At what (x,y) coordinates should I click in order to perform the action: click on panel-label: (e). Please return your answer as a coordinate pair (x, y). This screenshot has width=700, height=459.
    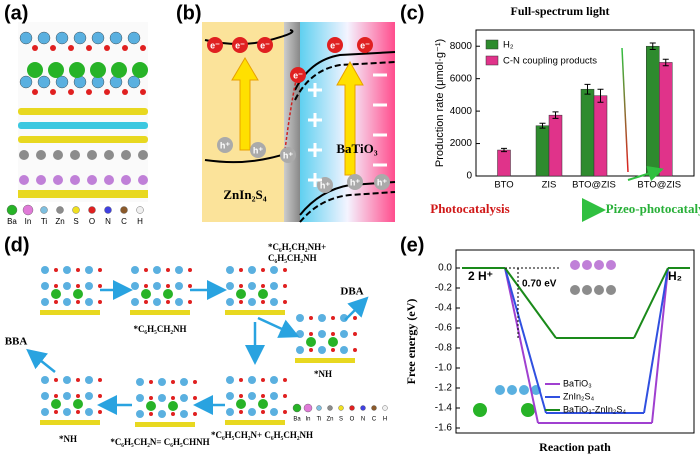
    Looking at the image, I should click on (412, 245).